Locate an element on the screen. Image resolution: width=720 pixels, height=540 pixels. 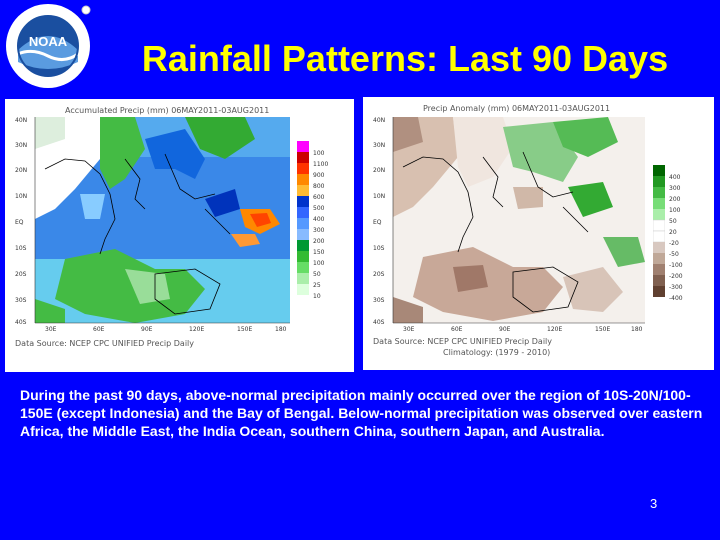
slide-title: Rainfall Patterns: Last 90 Days is located at coordinates (405, 58).